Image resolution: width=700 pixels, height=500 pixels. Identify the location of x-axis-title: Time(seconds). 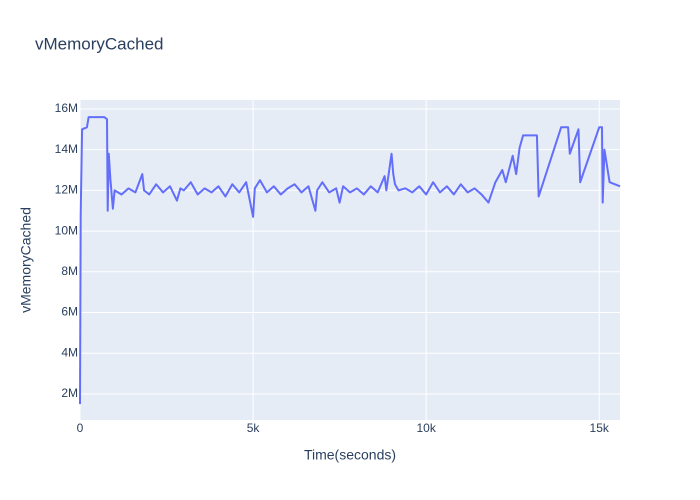
(350, 455).